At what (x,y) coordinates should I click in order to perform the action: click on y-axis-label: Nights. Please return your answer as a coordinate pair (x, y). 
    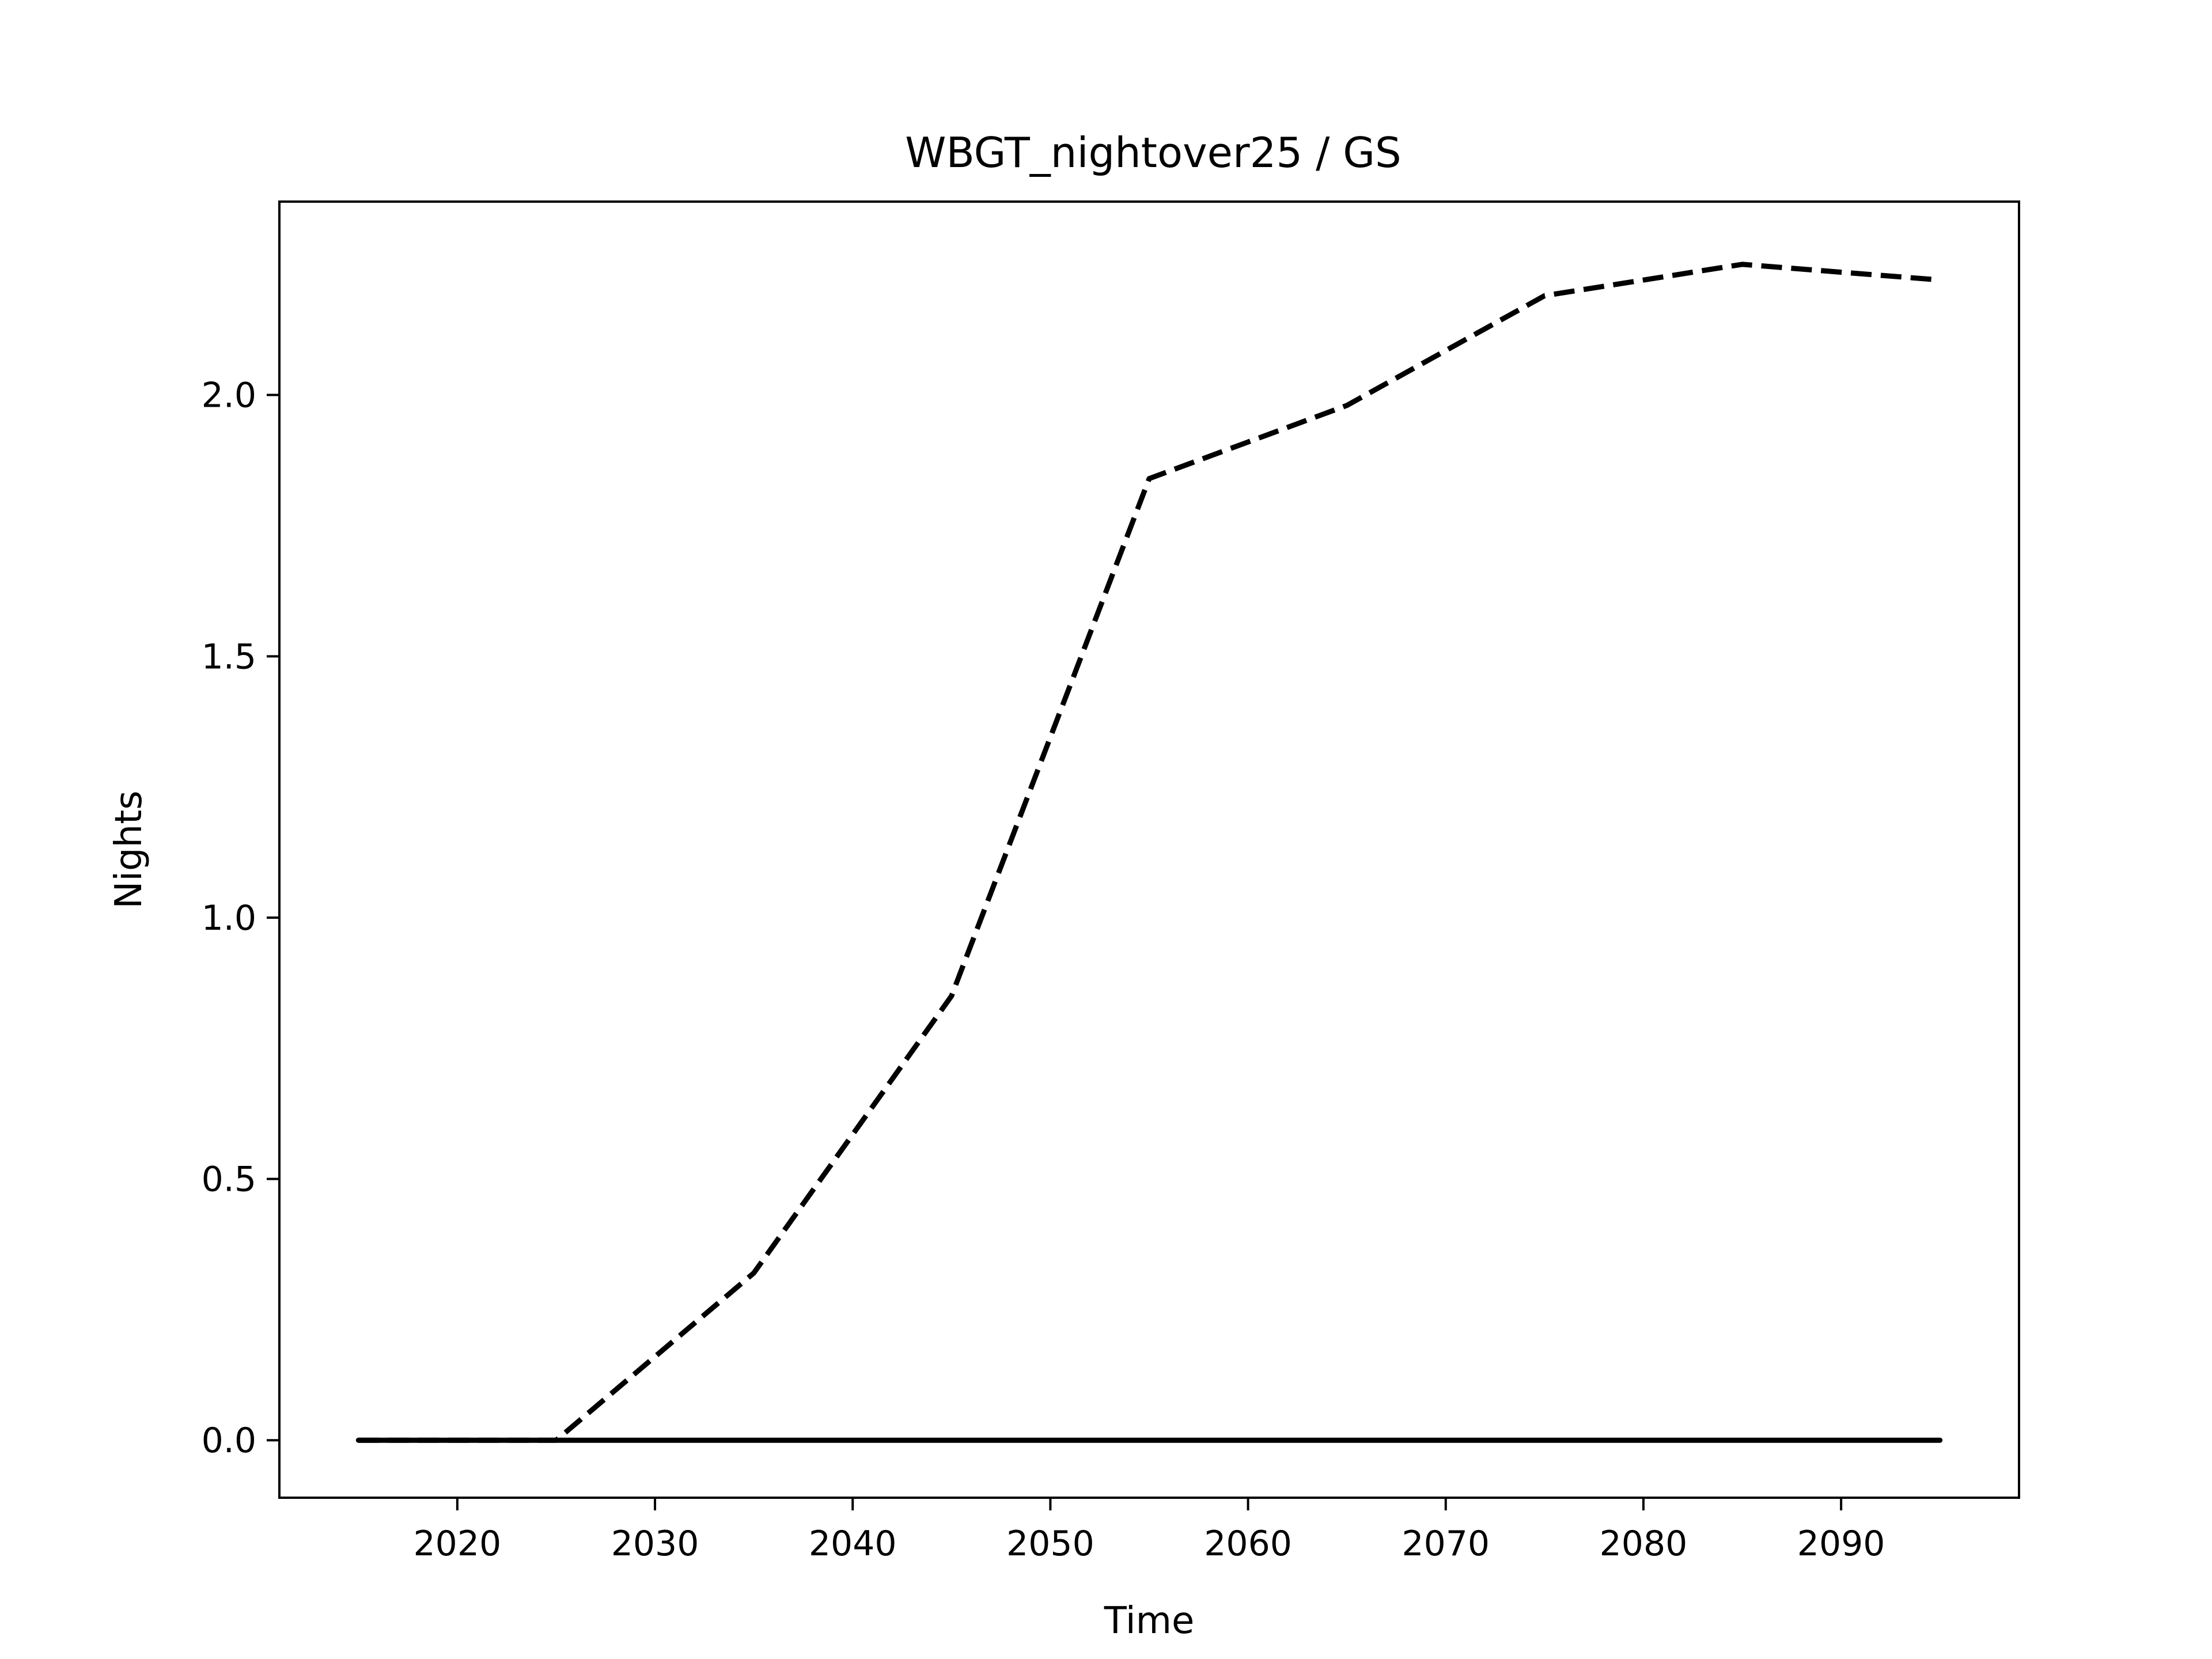
    Looking at the image, I should click on (129, 849).